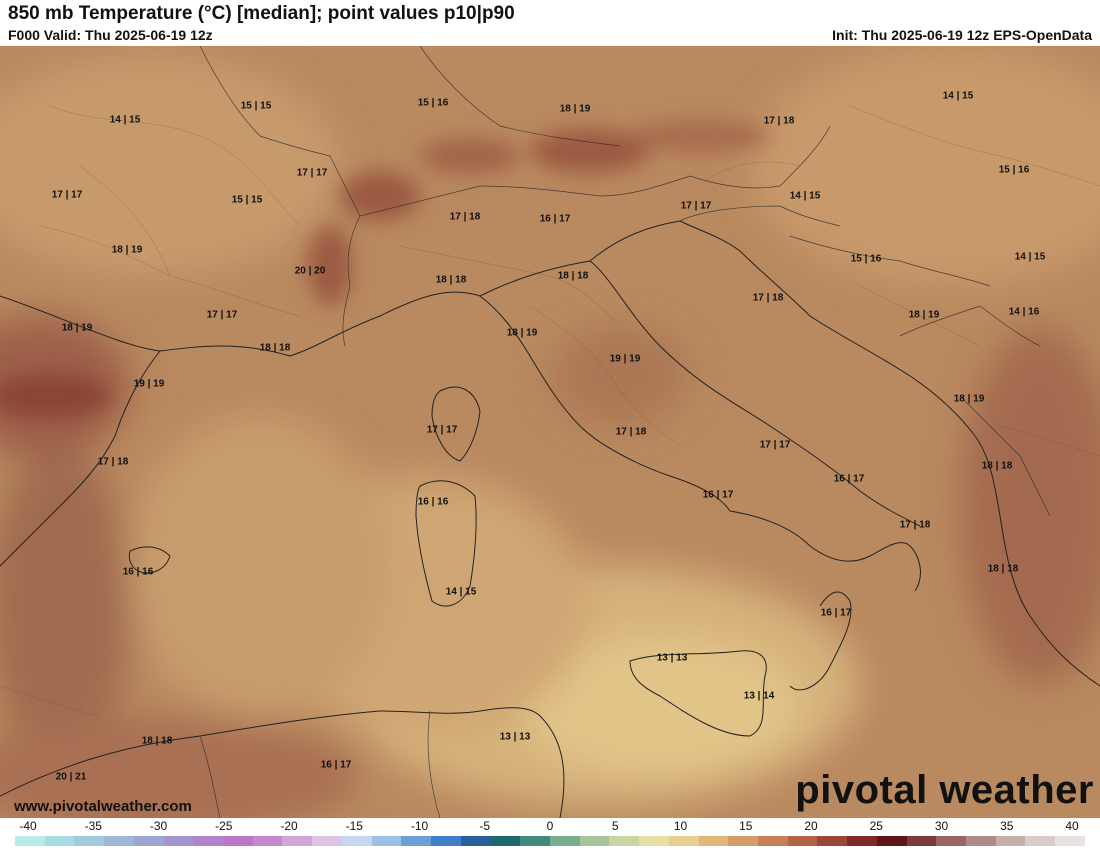 This screenshot has height=850, width=1100. I want to click on colorbar-tick-label: 15, so click(746, 826).